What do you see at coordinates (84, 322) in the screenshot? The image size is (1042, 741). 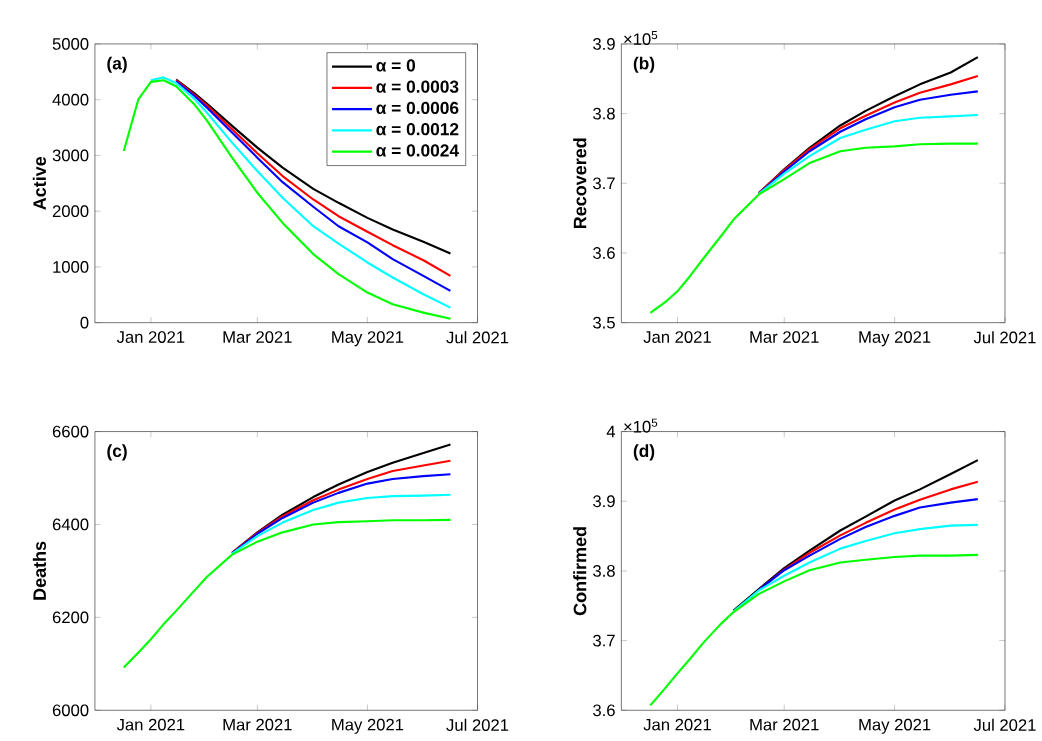 I see `y-tick-label: 0` at bounding box center [84, 322].